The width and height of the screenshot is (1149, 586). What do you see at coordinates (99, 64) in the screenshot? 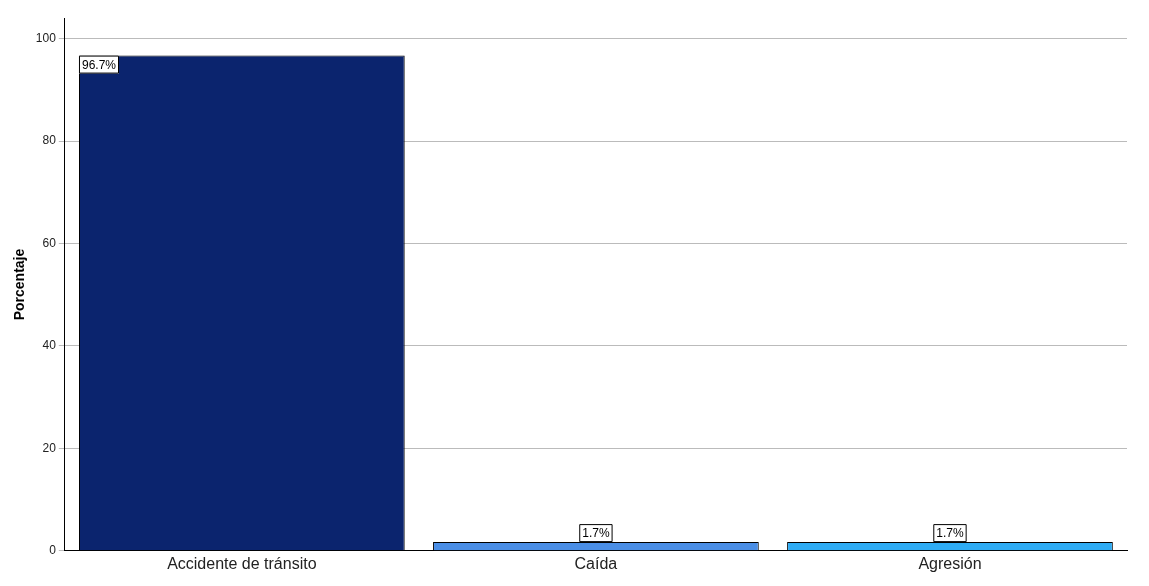
I see `data-label: 96.7%` at bounding box center [99, 64].